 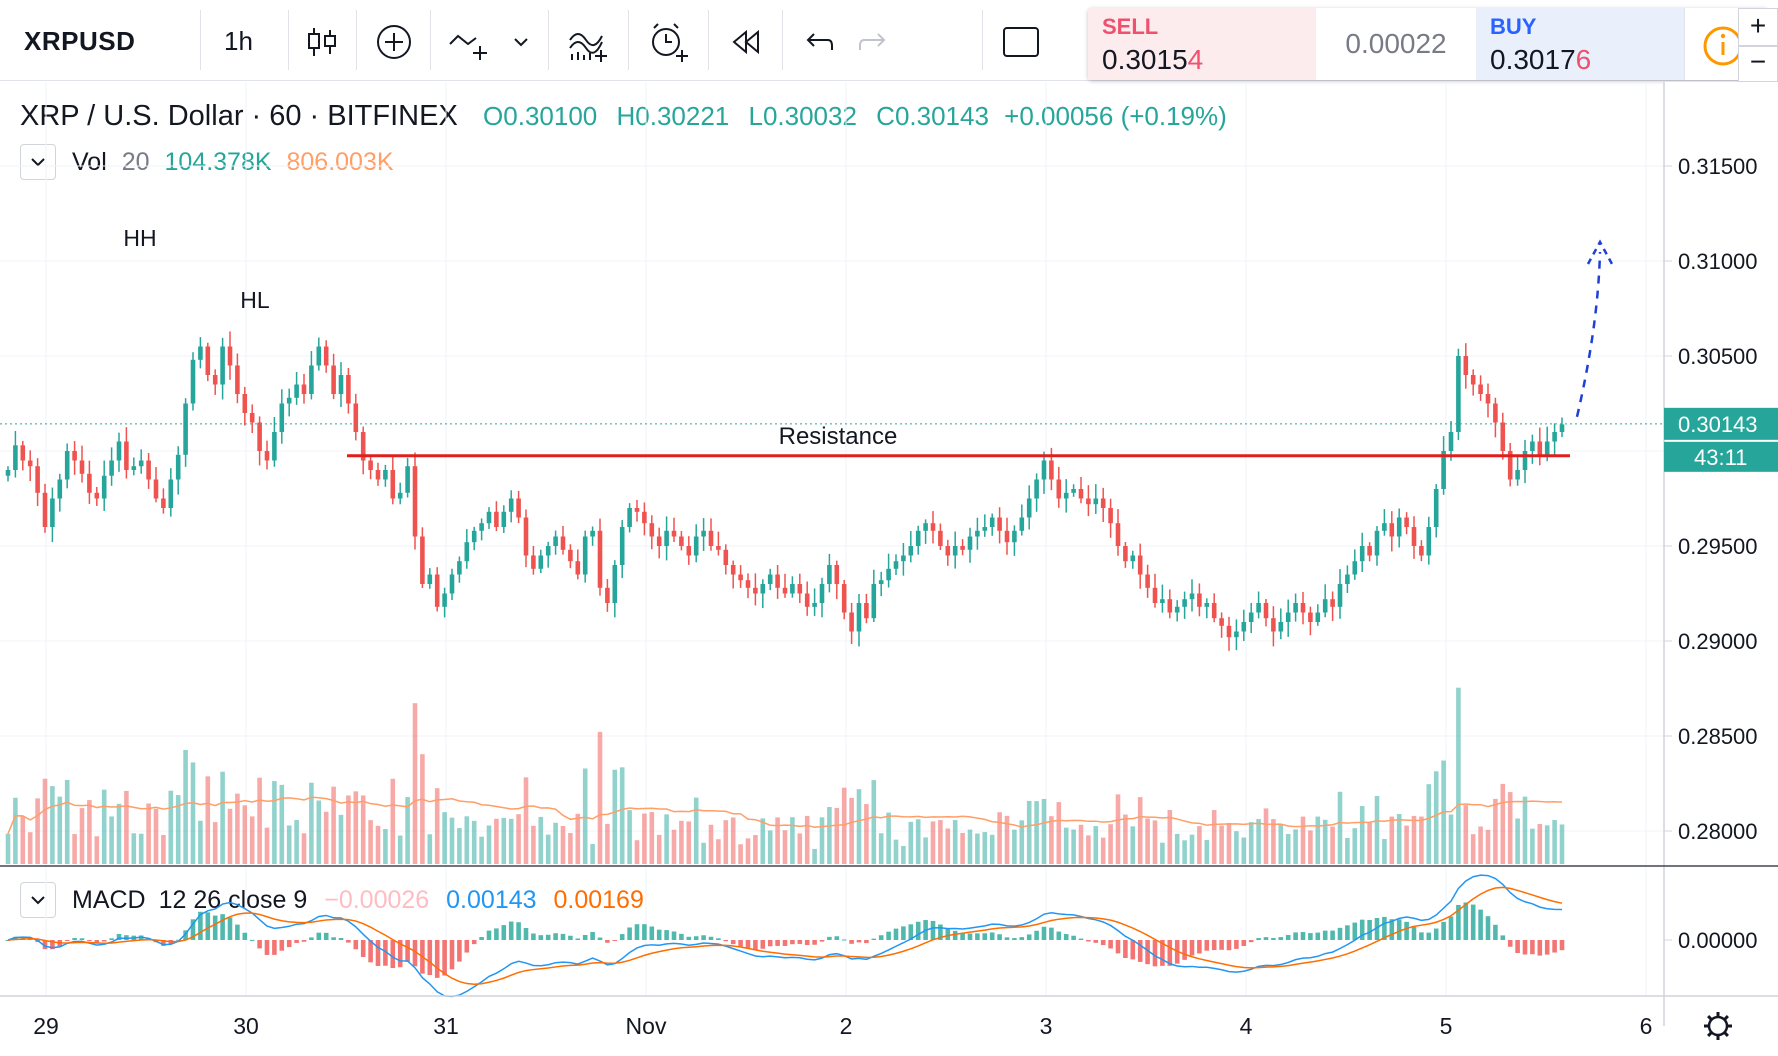 What do you see at coordinates (838, 436) in the screenshot?
I see `resistance-label: Resistance` at bounding box center [838, 436].